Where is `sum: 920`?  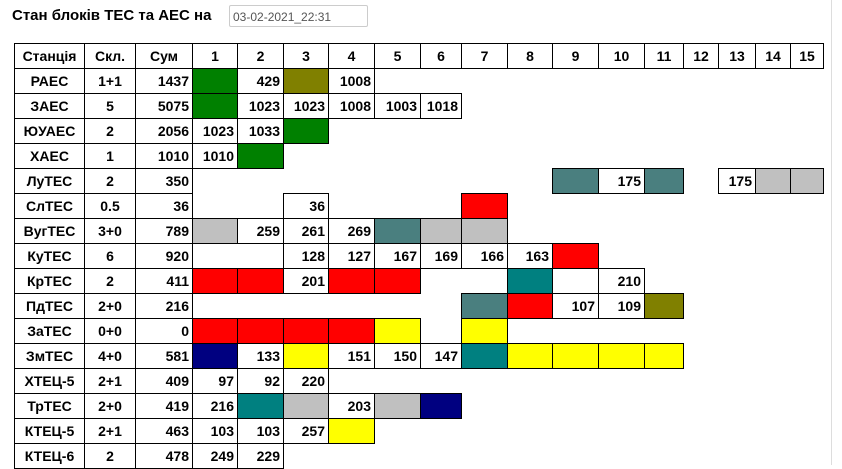 sum: 920 is located at coordinates (164, 256).